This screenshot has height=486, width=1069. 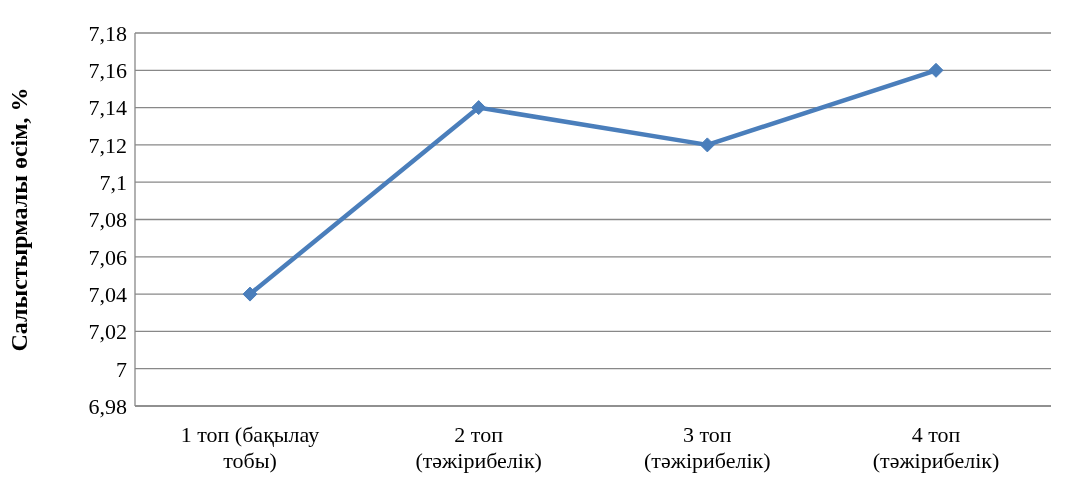 What do you see at coordinates (107, 220) in the screenshot?
I see `y-tick-label: 7,08` at bounding box center [107, 220].